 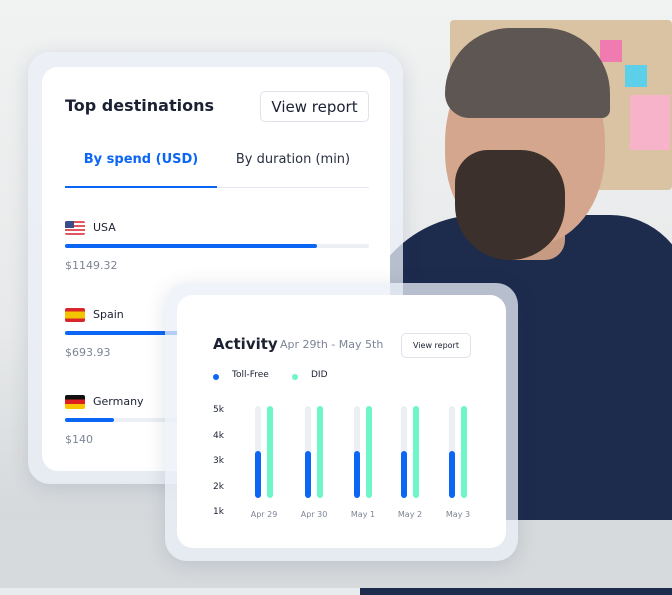 What do you see at coordinates (436, 345) in the screenshot?
I see `activity-view-report-button: View report` at bounding box center [436, 345].